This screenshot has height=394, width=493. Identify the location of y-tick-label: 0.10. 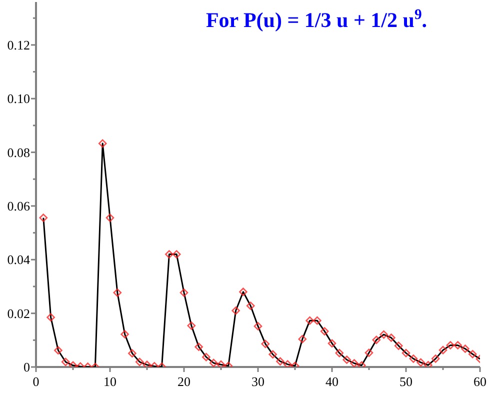
(18, 98).